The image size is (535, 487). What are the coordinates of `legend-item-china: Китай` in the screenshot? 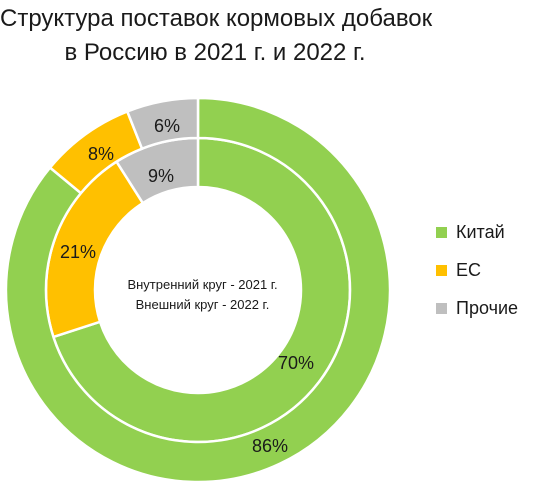 It's located at (477, 232).